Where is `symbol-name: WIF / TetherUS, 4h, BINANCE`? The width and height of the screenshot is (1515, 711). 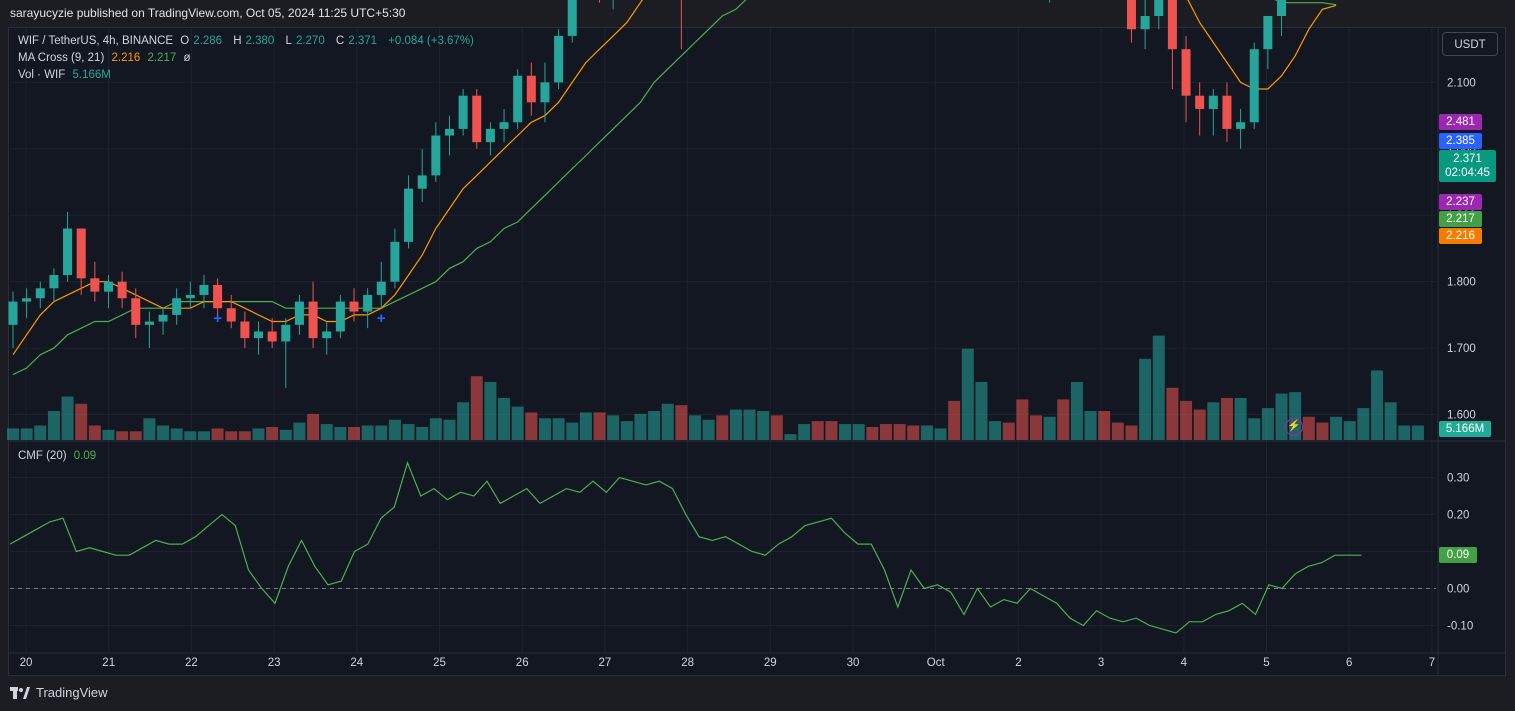
symbol-name: WIF / TetherUS, 4h, BINANCE is located at coordinates (96, 41).